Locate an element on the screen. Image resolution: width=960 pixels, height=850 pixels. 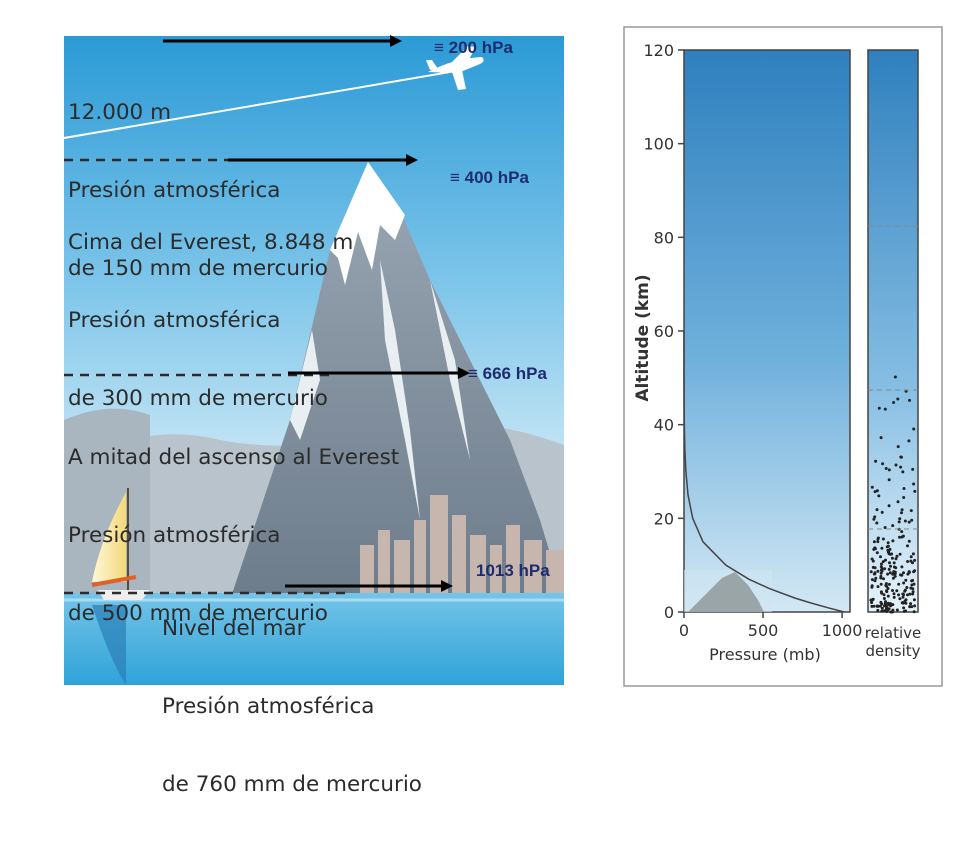
hpa-label-200: ≡ 200 hPa is located at coordinates (473, 47).